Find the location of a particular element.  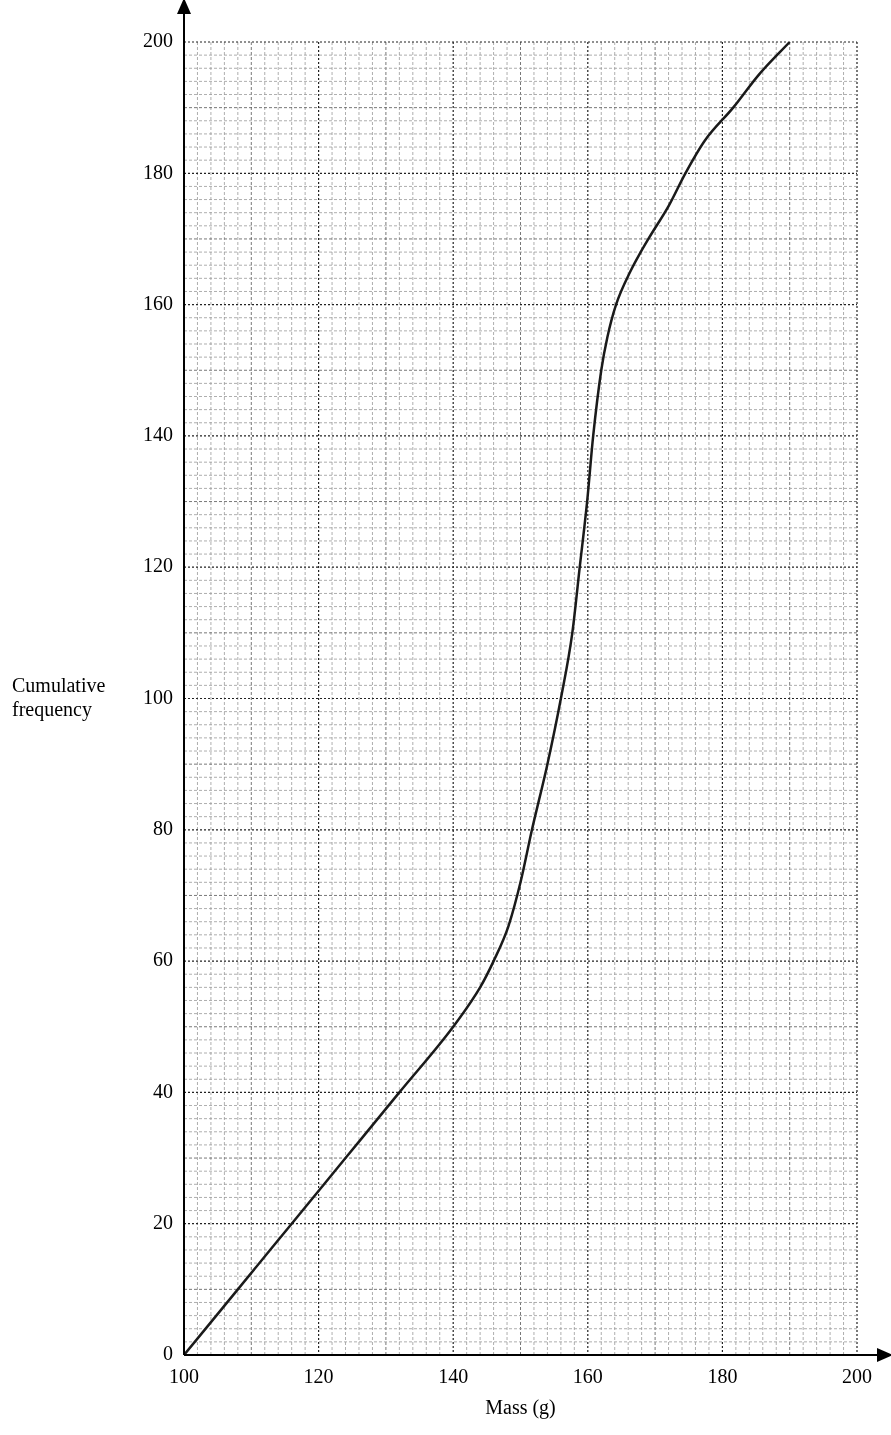

x-tick-label: 180 is located at coordinates (722, 1376).